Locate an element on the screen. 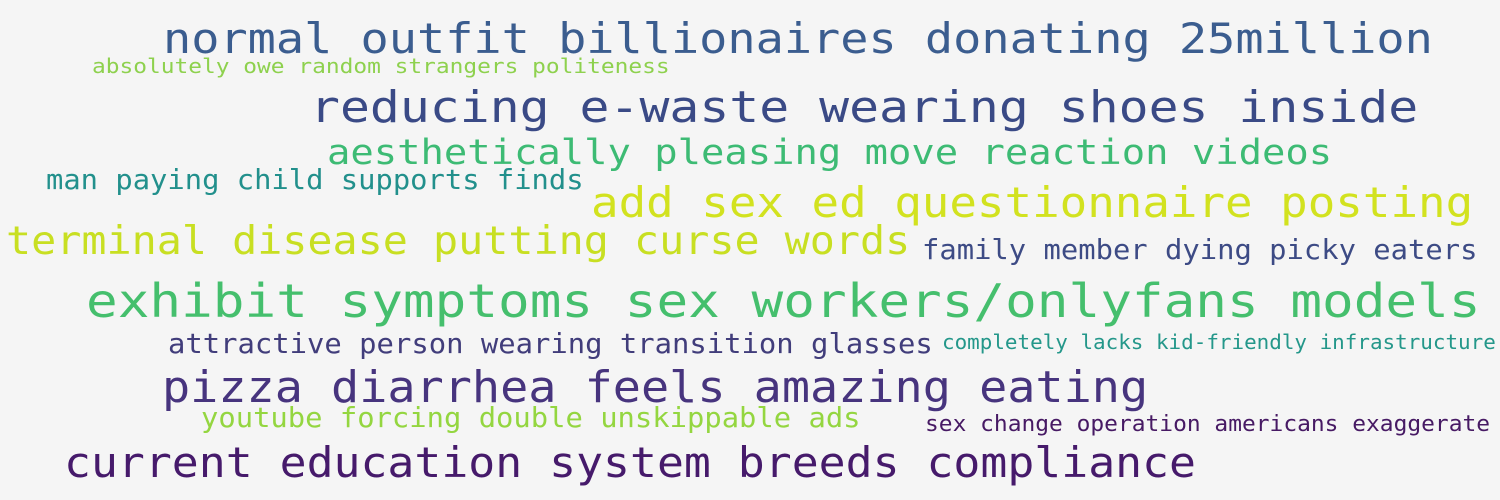 The width and height of the screenshot is (1500, 500). phrase-youtube-forcing: youtube forcing double unskippable ads is located at coordinates (531, 417).